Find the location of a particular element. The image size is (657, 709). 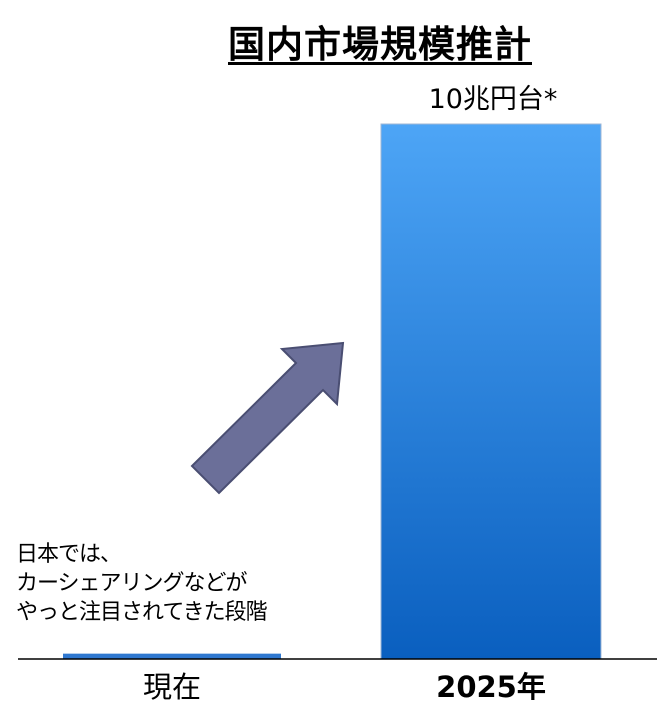

trend-arrow-icon is located at coordinates (267, 418).